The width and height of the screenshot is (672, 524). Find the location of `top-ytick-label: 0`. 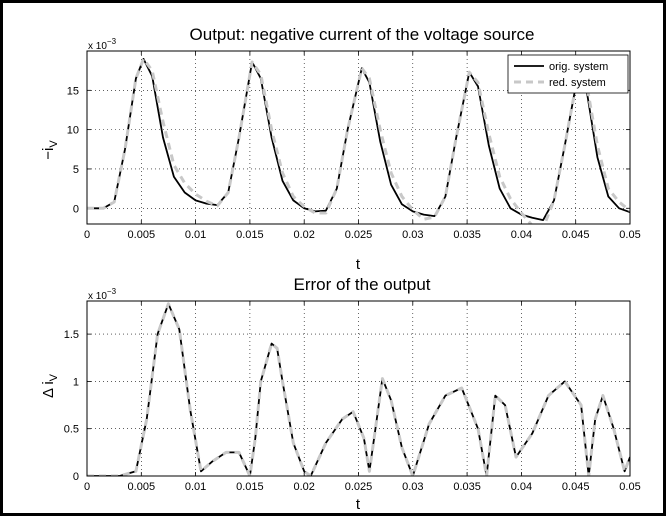

top-ytick-label: 0 is located at coordinates (76, 209).